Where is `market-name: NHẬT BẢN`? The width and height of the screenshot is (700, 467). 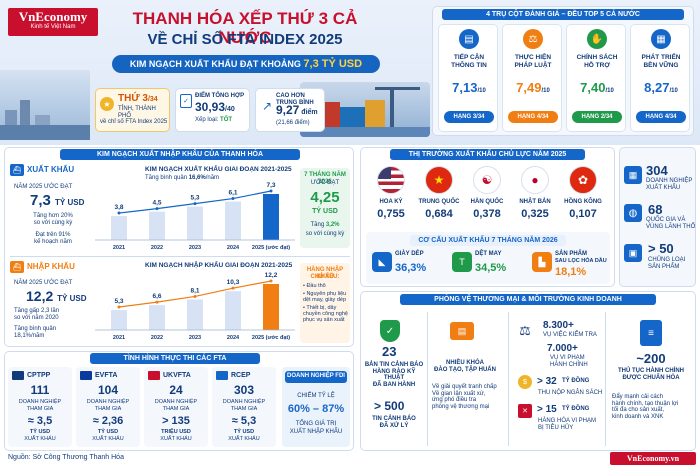 market-name: NHẬT BẢN is located at coordinates (535, 202).